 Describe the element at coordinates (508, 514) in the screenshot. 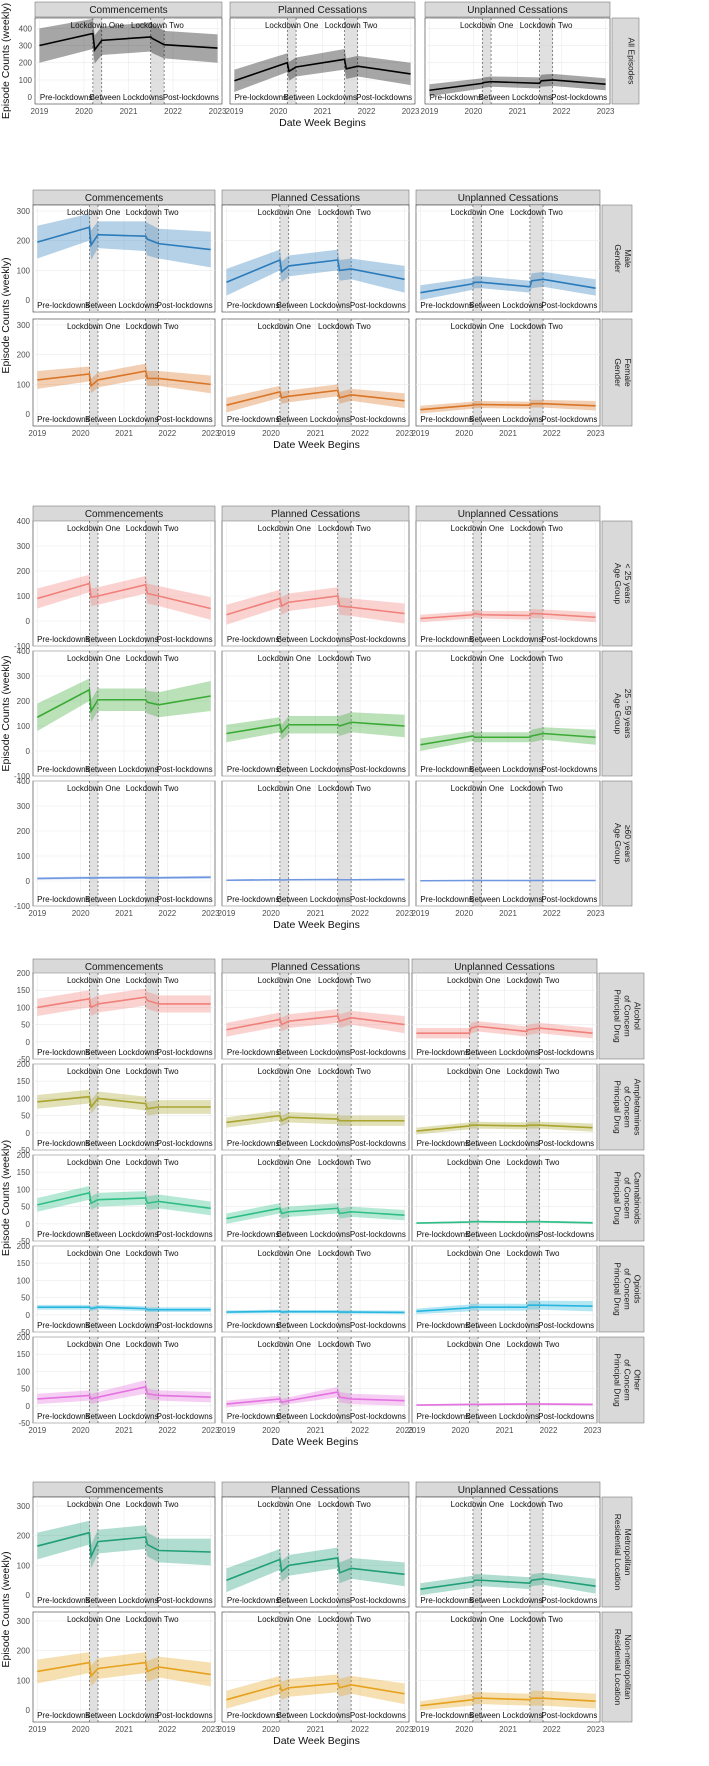

I see `column-strip-label: Unplanned Cessations` at that location.